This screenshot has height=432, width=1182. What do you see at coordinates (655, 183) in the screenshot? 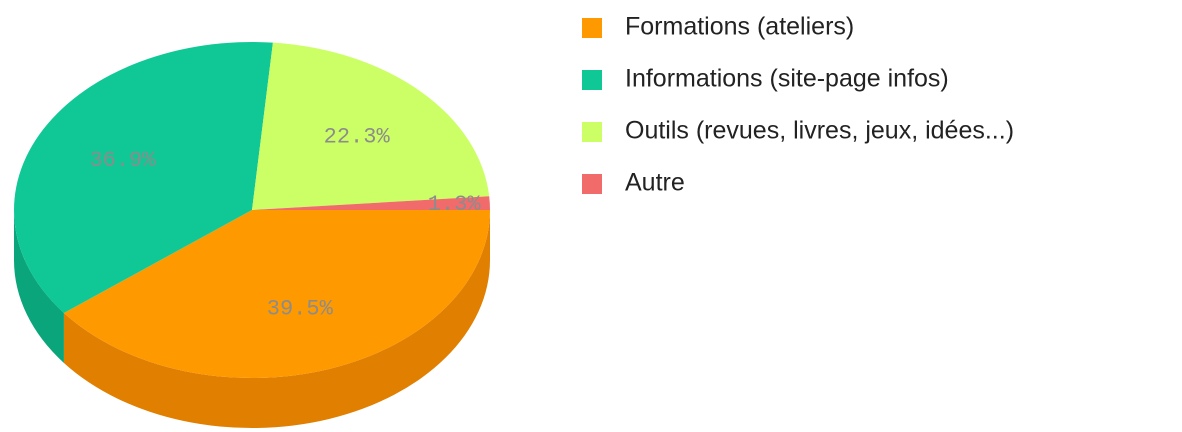
I see `legend-label: Autre` at bounding box center [655, 183].